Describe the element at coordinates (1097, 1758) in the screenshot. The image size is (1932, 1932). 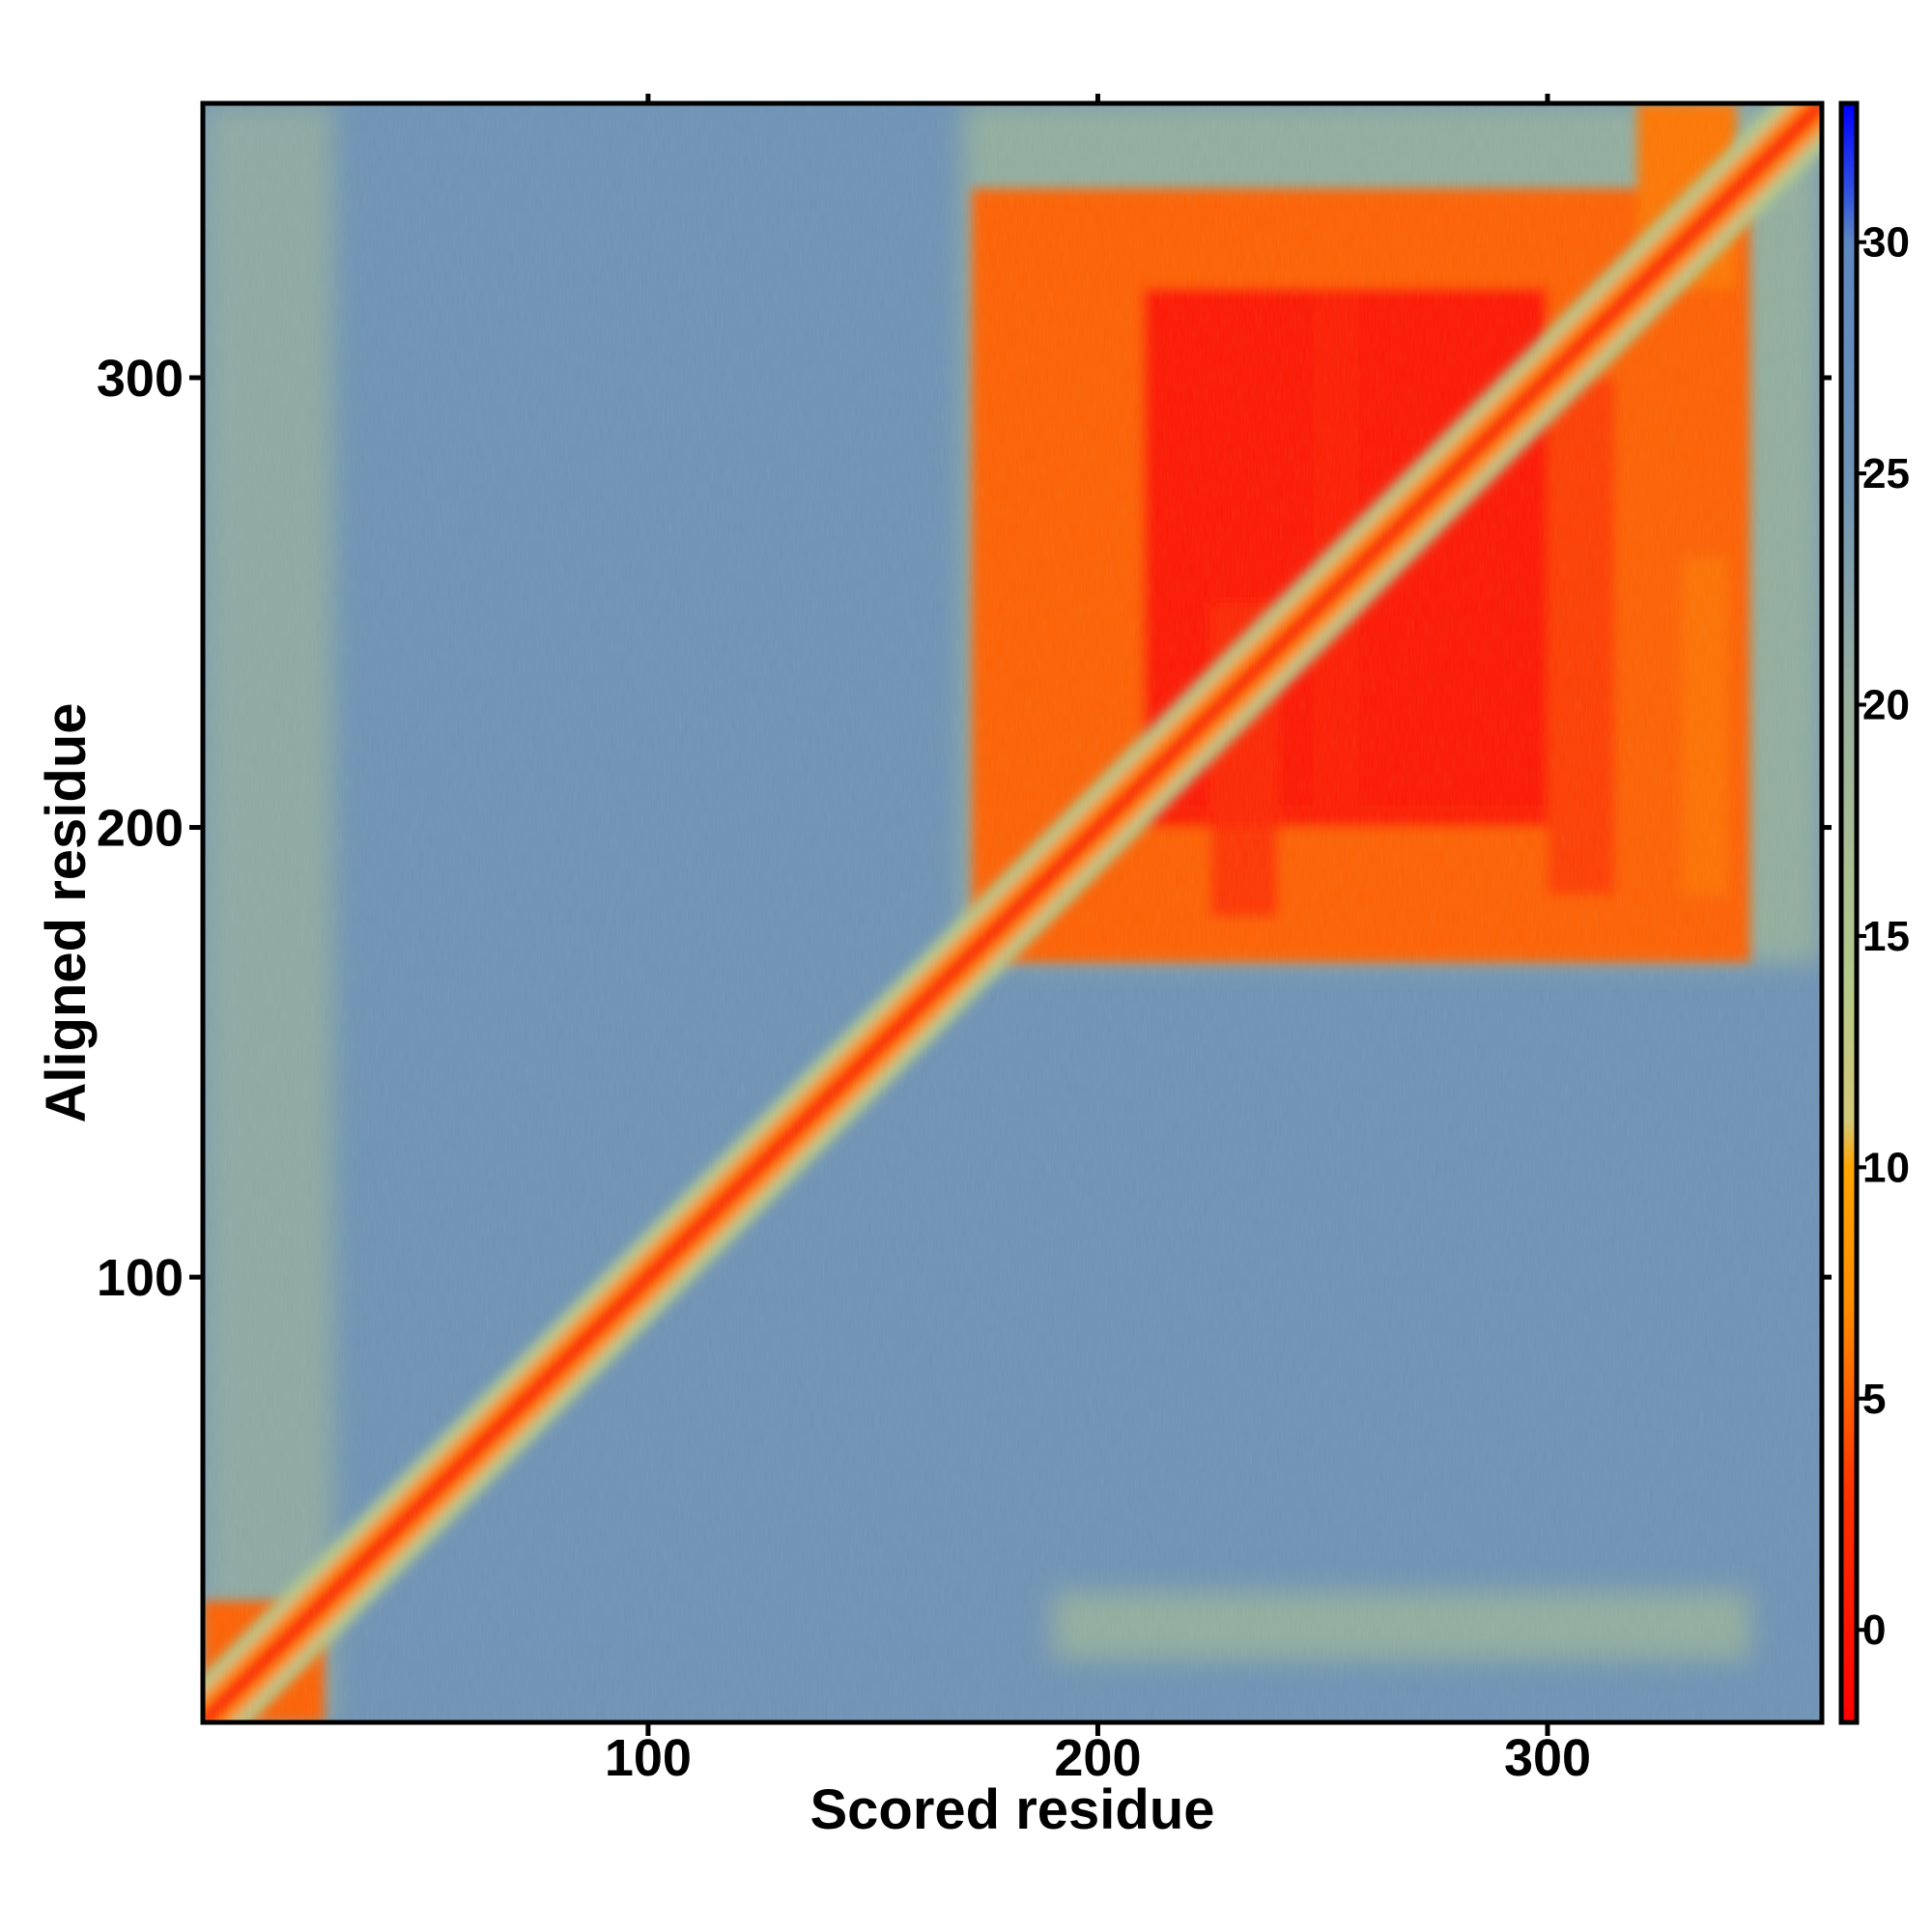
I see `x-tick-label: 200` at that location.